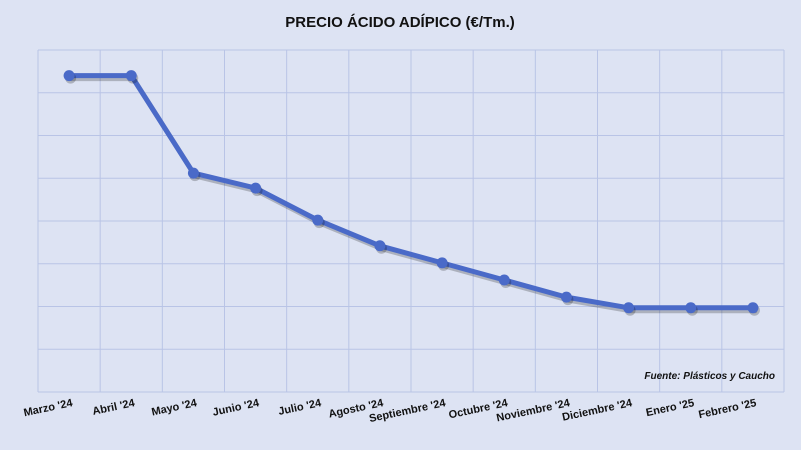 The width and height of the screenshot is (801, 450). I want to click on x-tick-label: Marzo '24, so click(49, 408).